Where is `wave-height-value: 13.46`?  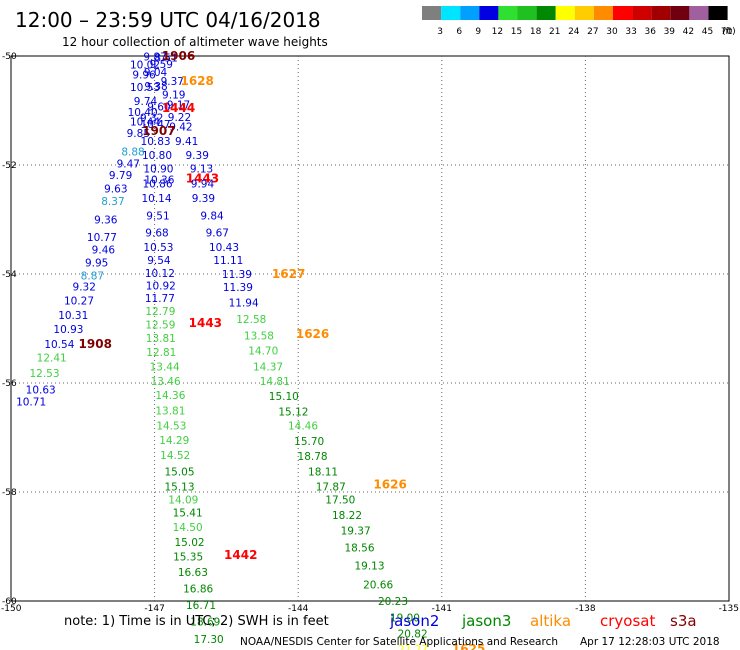 wave-height-value: 13.46 is located at coordinates (166, 382).